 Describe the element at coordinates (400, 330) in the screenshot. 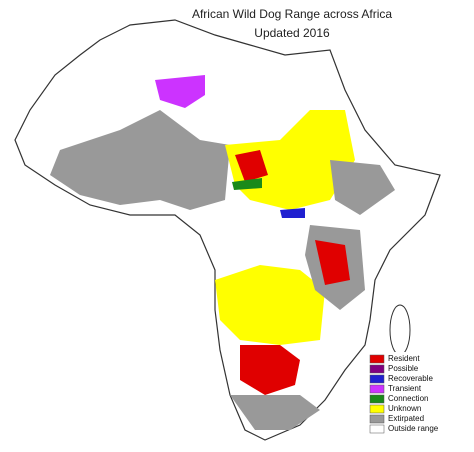

I see `madagascar` at that location.